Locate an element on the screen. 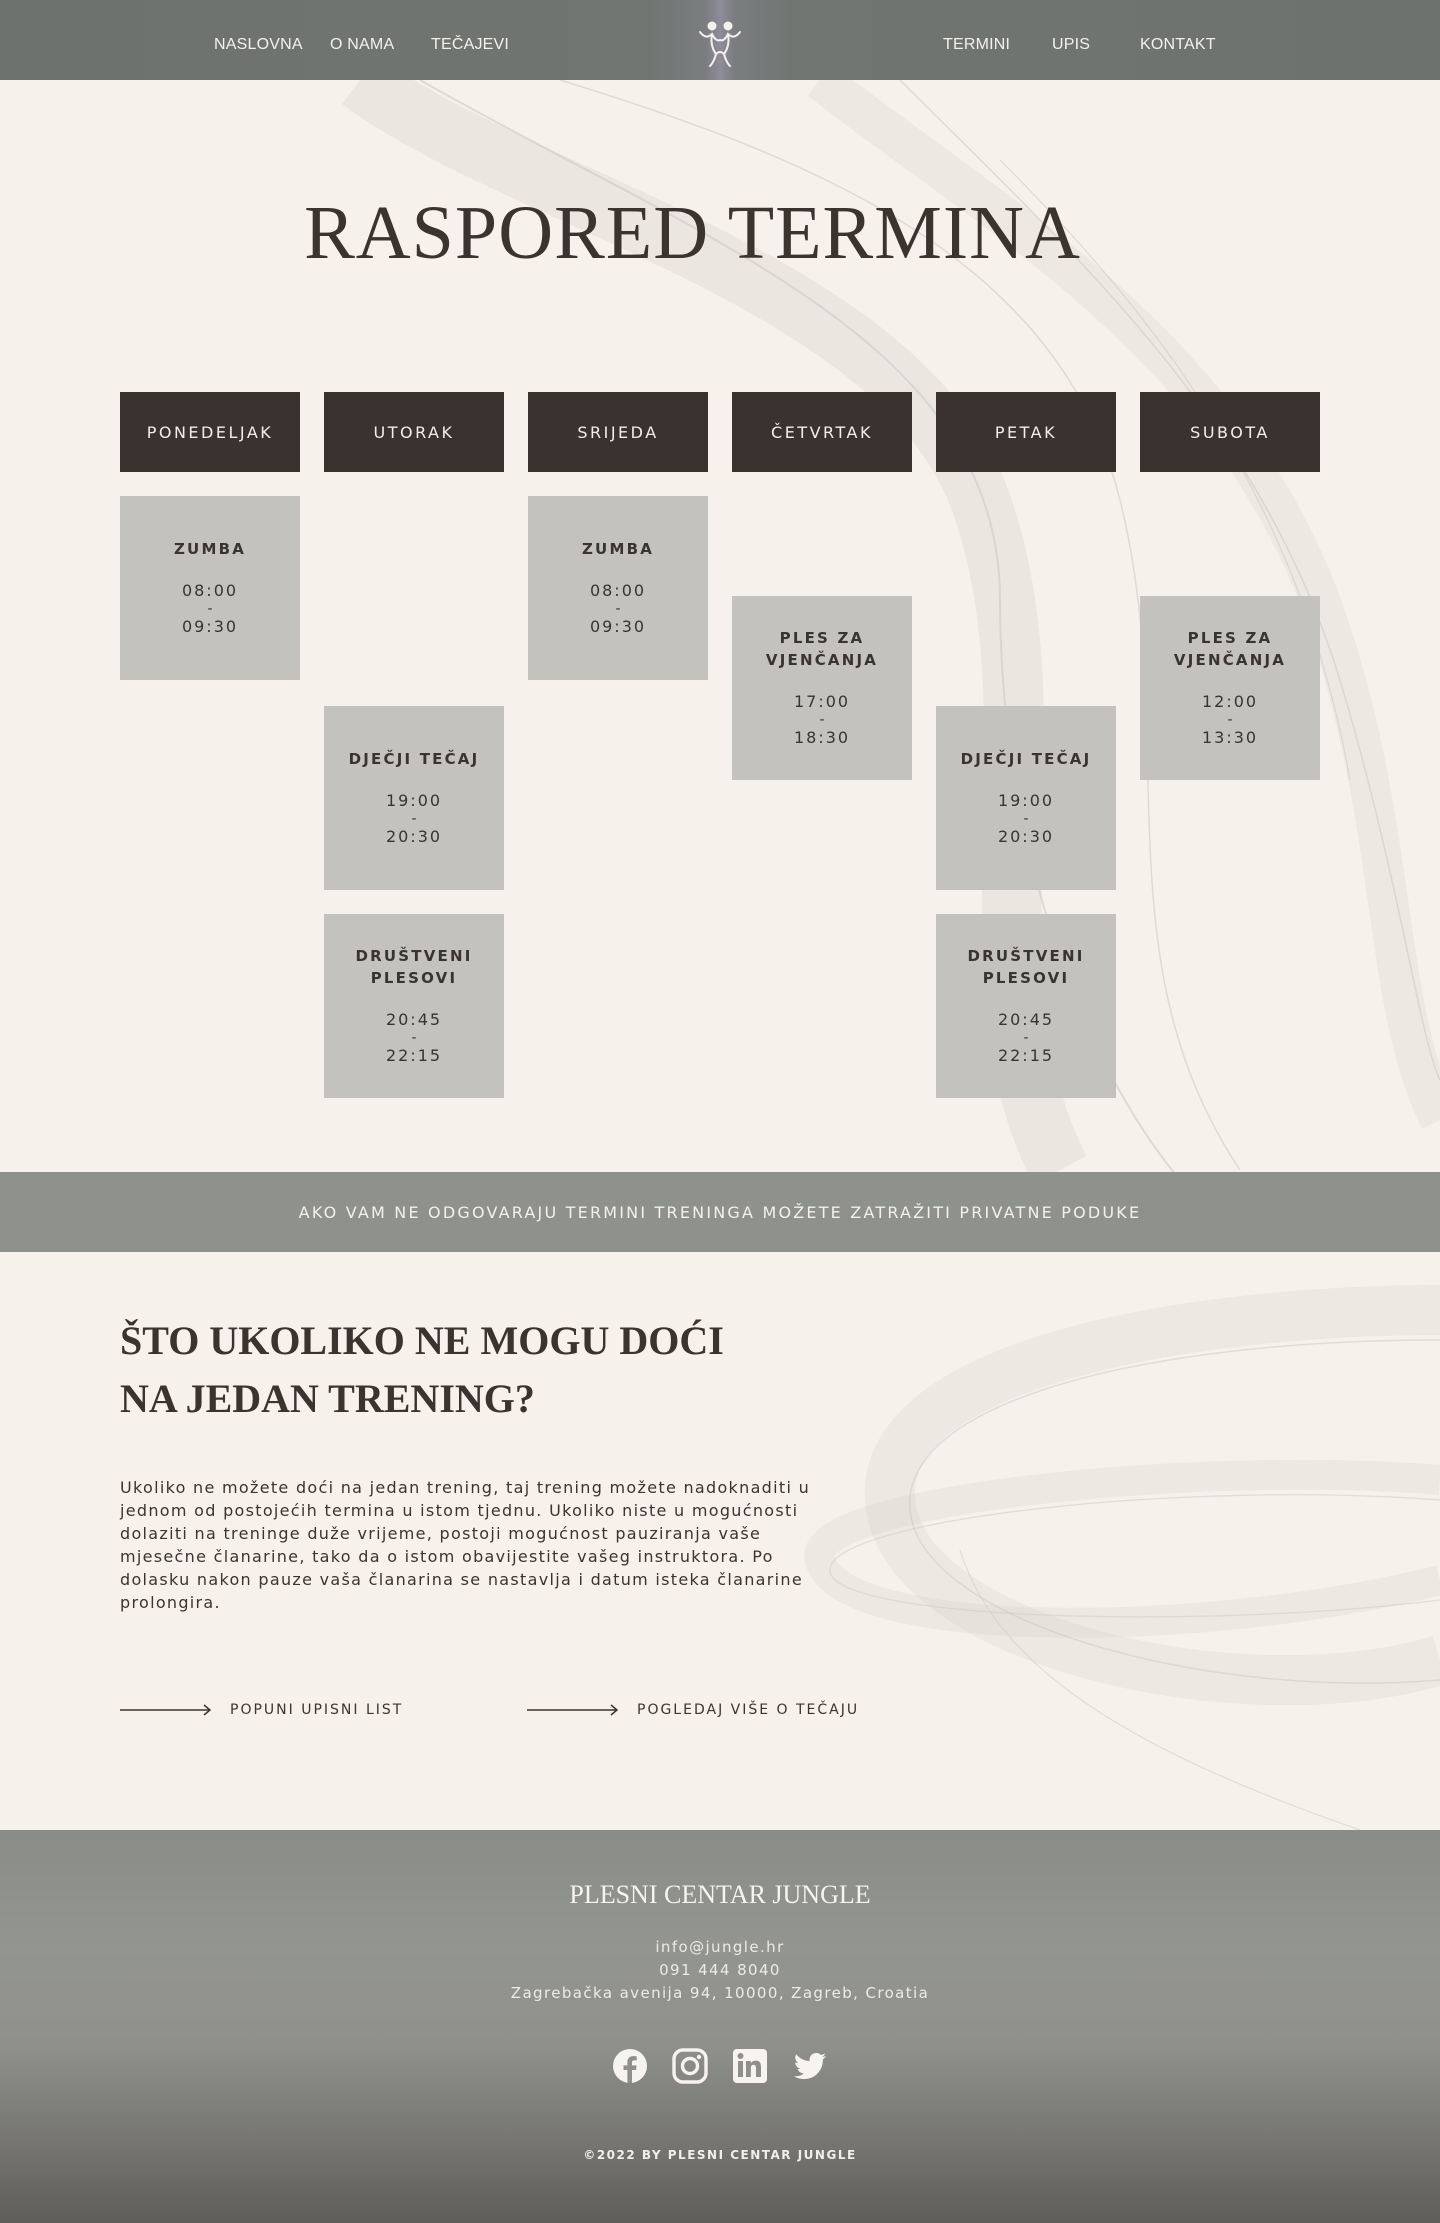  day-header-wednesday: SRIJEDA is located at coordinates (618, 432).